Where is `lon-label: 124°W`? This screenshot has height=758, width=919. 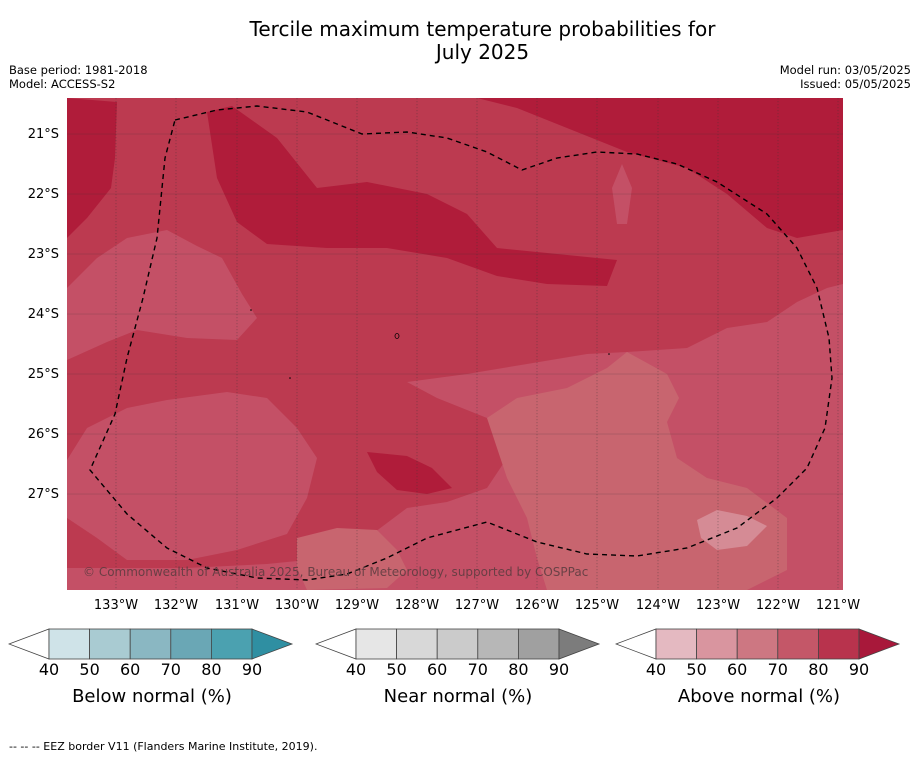 lon-label: 124°W is located at coordinates (658, 605).